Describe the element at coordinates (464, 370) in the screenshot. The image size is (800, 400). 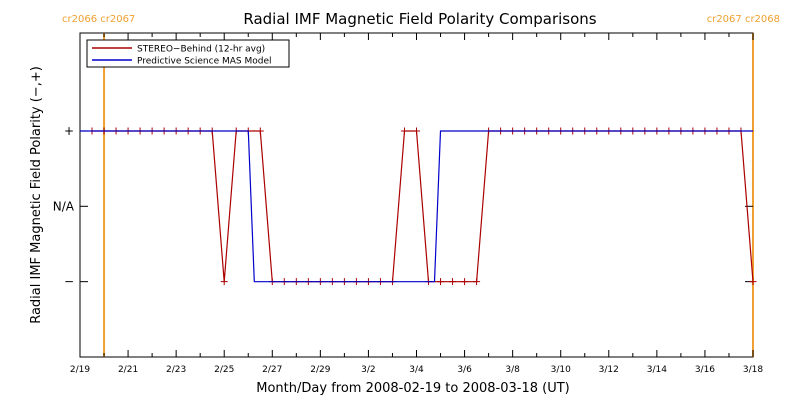
I see `x-tick-label: 3/6` at that location.